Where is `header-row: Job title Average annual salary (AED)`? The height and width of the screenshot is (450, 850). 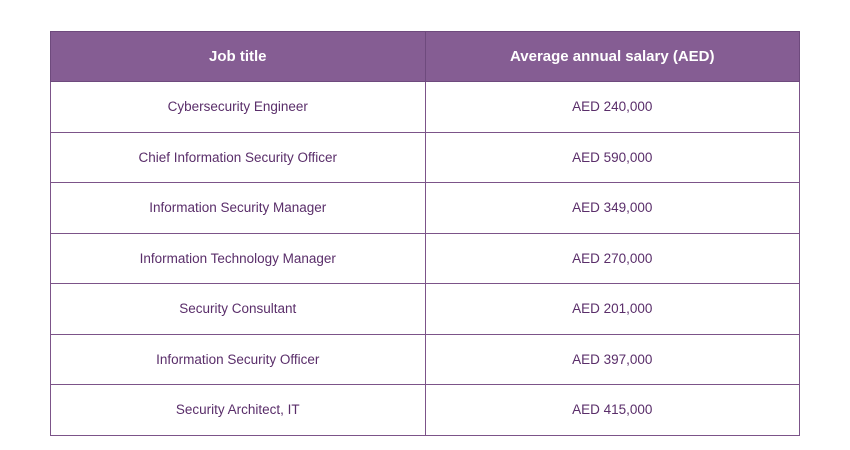 header-row: Job title Average annual salary (AED) is located at coordinates (425, 56).